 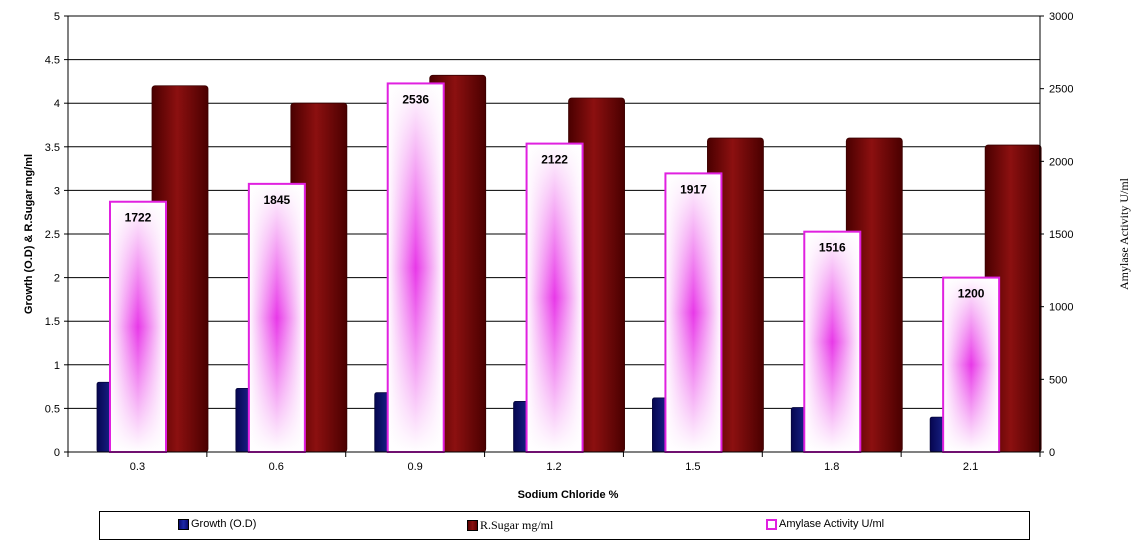 I want to click on y2-tick-label: 2500, so click(x=1061, y=90).